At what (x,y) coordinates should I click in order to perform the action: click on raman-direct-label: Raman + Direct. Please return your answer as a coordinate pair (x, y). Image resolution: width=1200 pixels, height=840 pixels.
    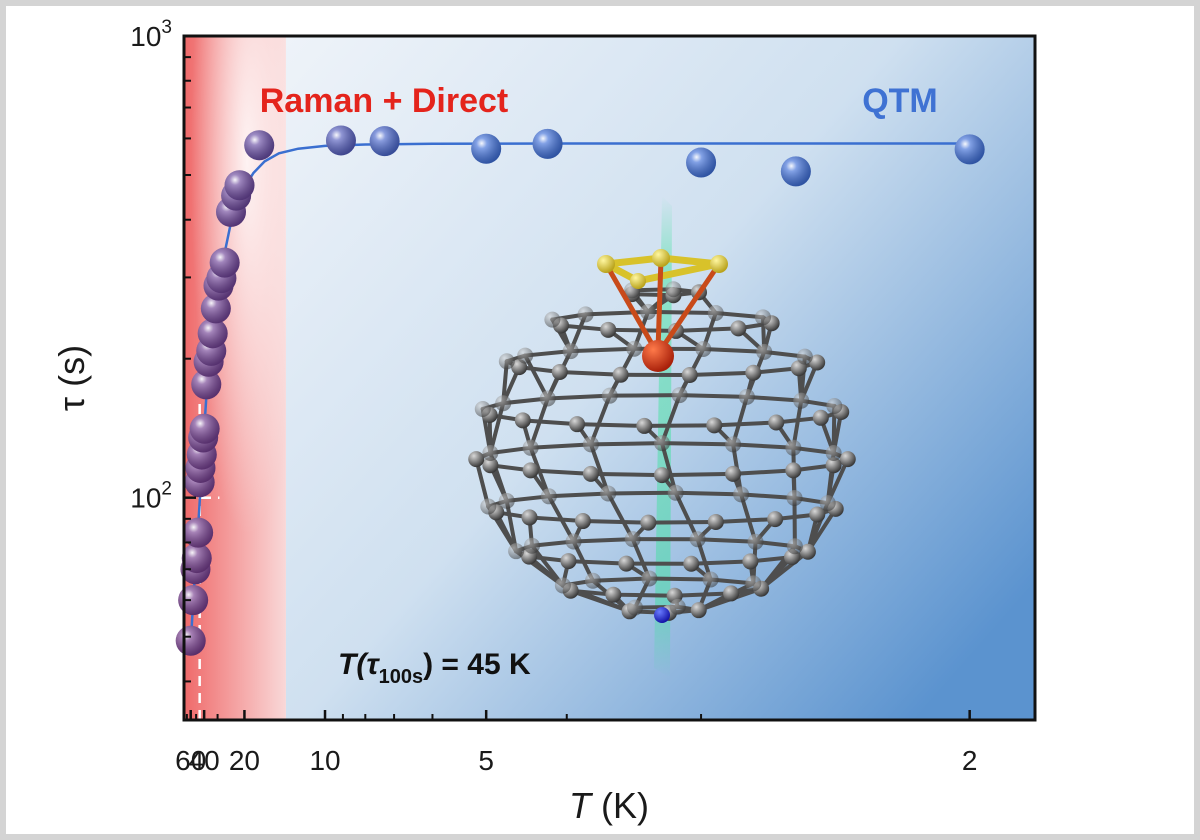
    Looking at the image, I should click on (384, 101).